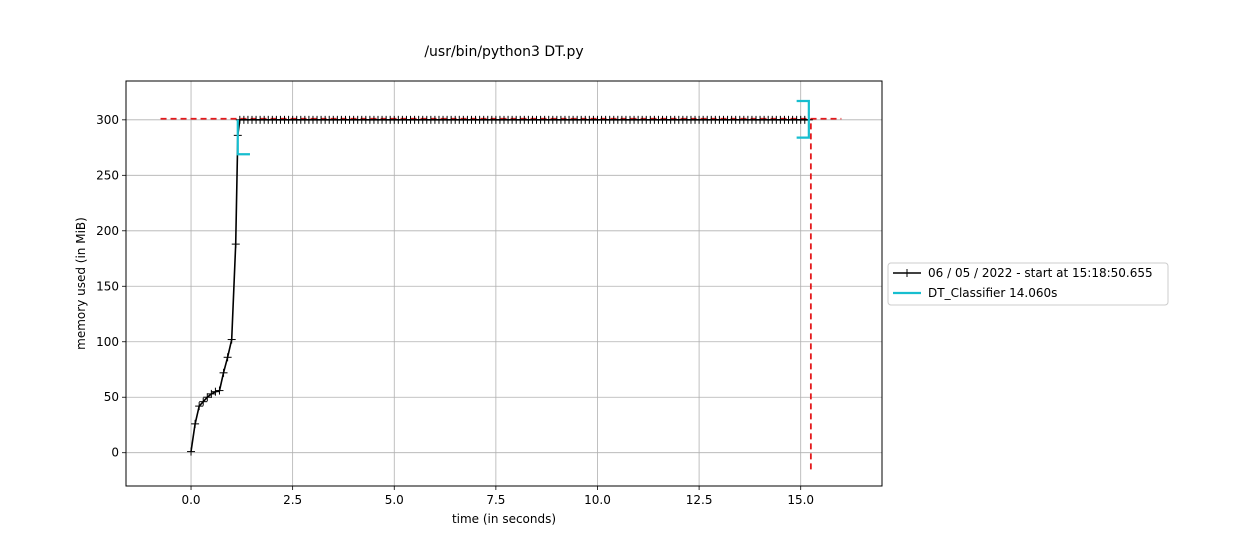 Image resolution: width=1260 pixels, height=540 pixels. I want to click on x-tick-label: 15.0, so click(800, 500).